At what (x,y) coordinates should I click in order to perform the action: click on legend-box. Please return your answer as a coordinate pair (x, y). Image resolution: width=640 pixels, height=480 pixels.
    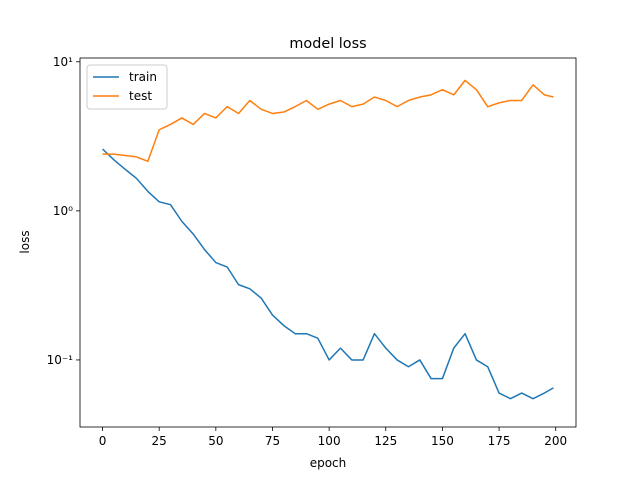
    Looking at the image, I should click on (127, 87).